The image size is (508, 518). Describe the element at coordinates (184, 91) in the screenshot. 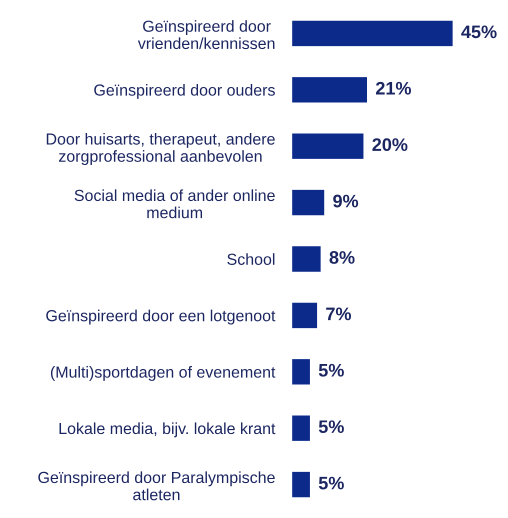

I see `y-tick-label: Geïnspireerd door ouders` at that location.